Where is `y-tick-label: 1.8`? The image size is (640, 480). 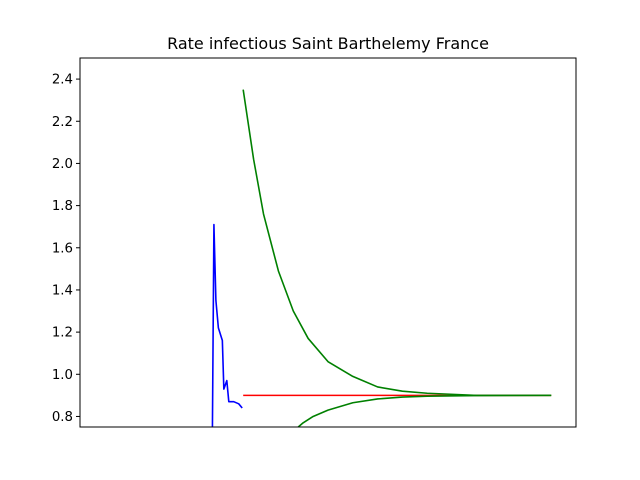 y-tick-label: 1.8 is located at coordinates (62, 206).